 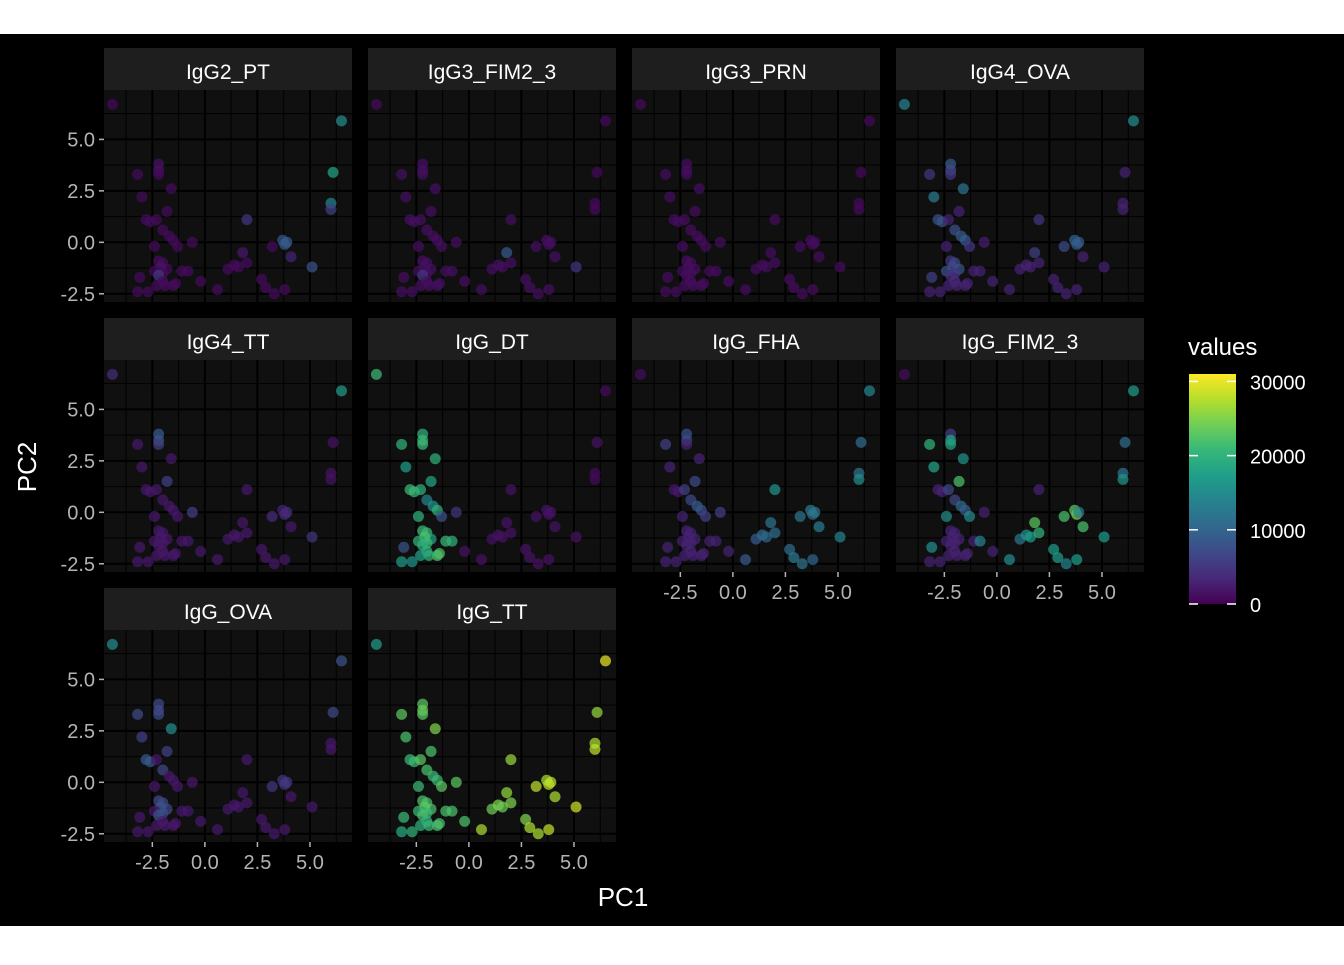 What do you see at coordinates (574, 863) in the screenshot?
I see `x-tick-label: 5.0` at bounding box center [574, 863].